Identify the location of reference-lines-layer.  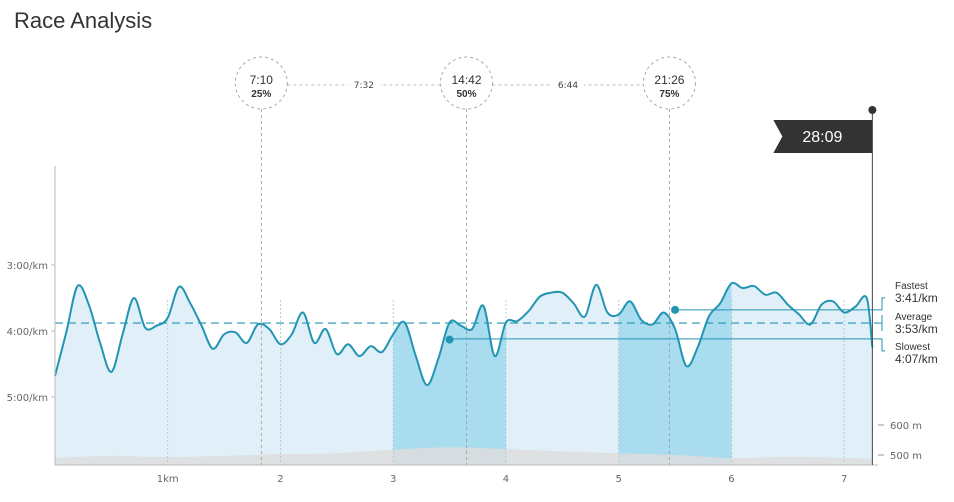
(466, 324).